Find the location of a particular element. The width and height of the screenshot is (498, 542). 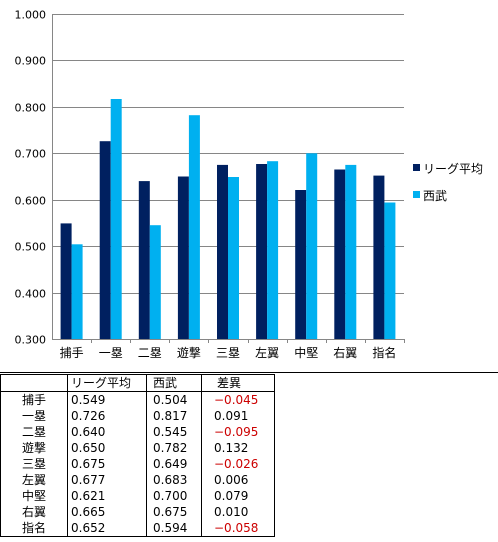

header-blank is located at coordinates (34, 383).